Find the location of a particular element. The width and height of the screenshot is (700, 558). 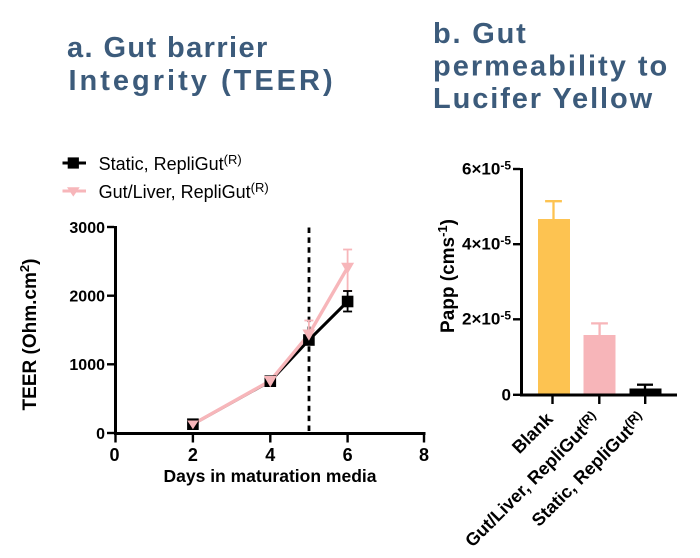

svg-text: Days in maturation media is located at coordinates (270, 476).